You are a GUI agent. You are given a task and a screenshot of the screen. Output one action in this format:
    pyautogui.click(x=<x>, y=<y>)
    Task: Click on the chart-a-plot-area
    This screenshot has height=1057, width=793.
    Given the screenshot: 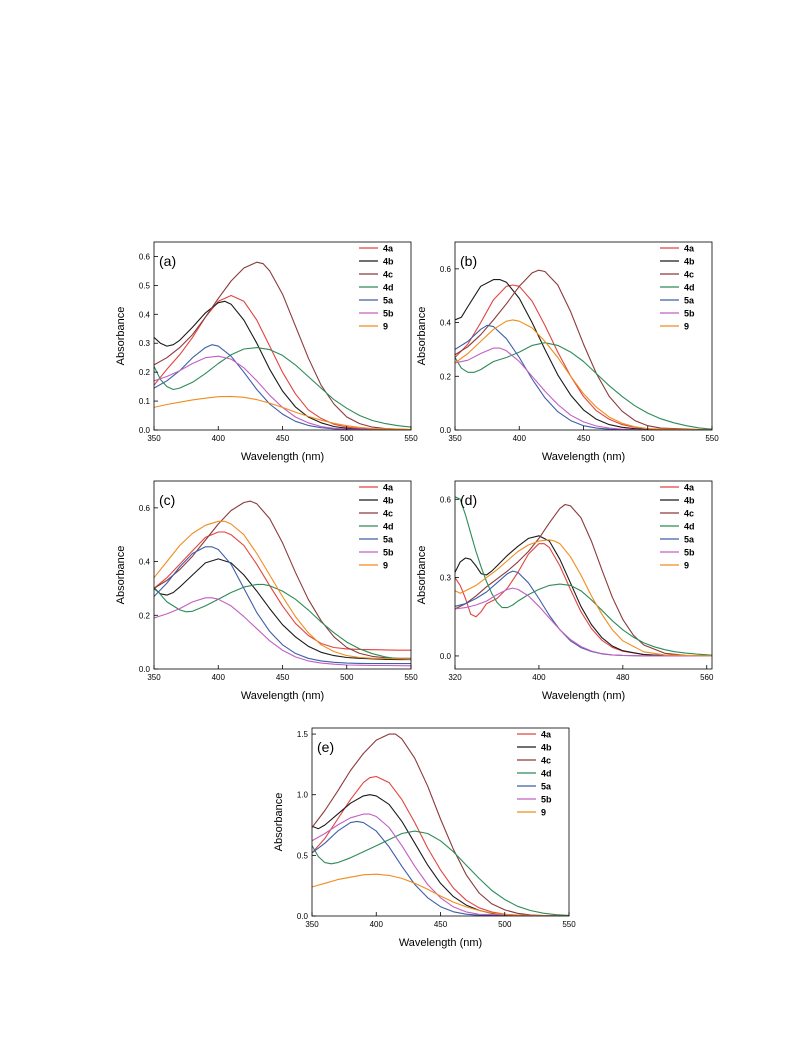 What is the action you would take?
    pyautogui.click(x=282, y=345)
    